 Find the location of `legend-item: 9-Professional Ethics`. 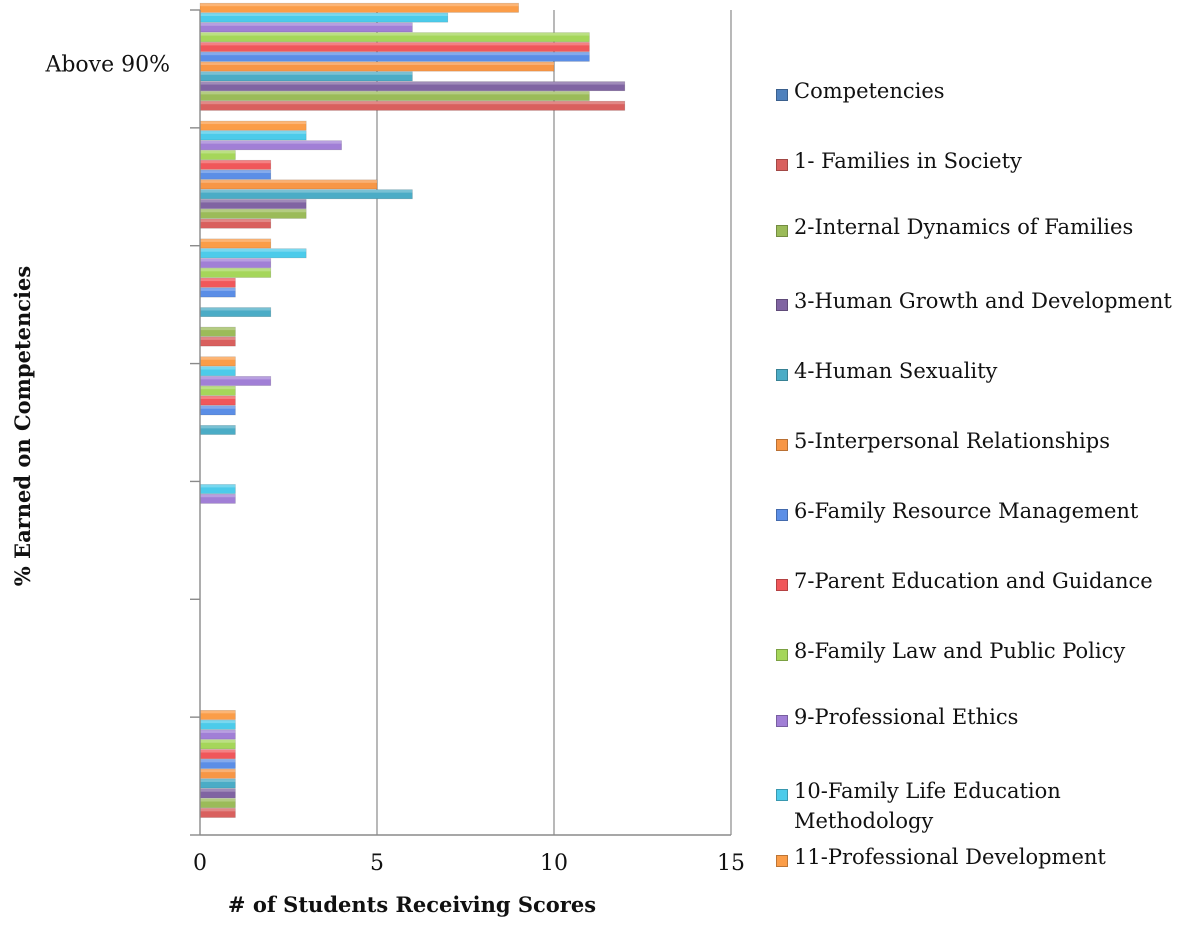

legend-item: 9-Professional Ethics is located at coordinates (975, 717).